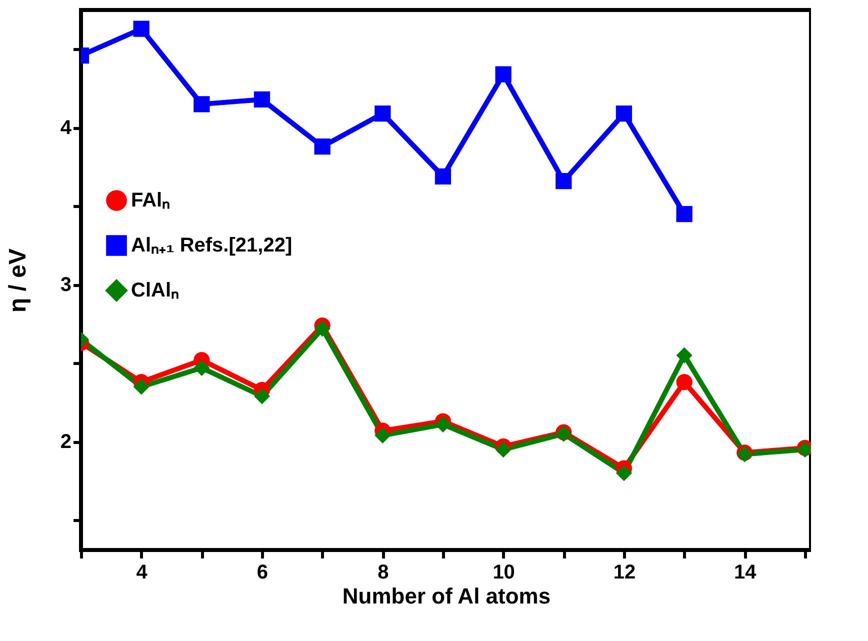 This screenshot has height=641, width=868. What do you see at coordinates (383, 573) in the screenshot?
I see `x-tick-label: 8` at bounding box center [383, 573].